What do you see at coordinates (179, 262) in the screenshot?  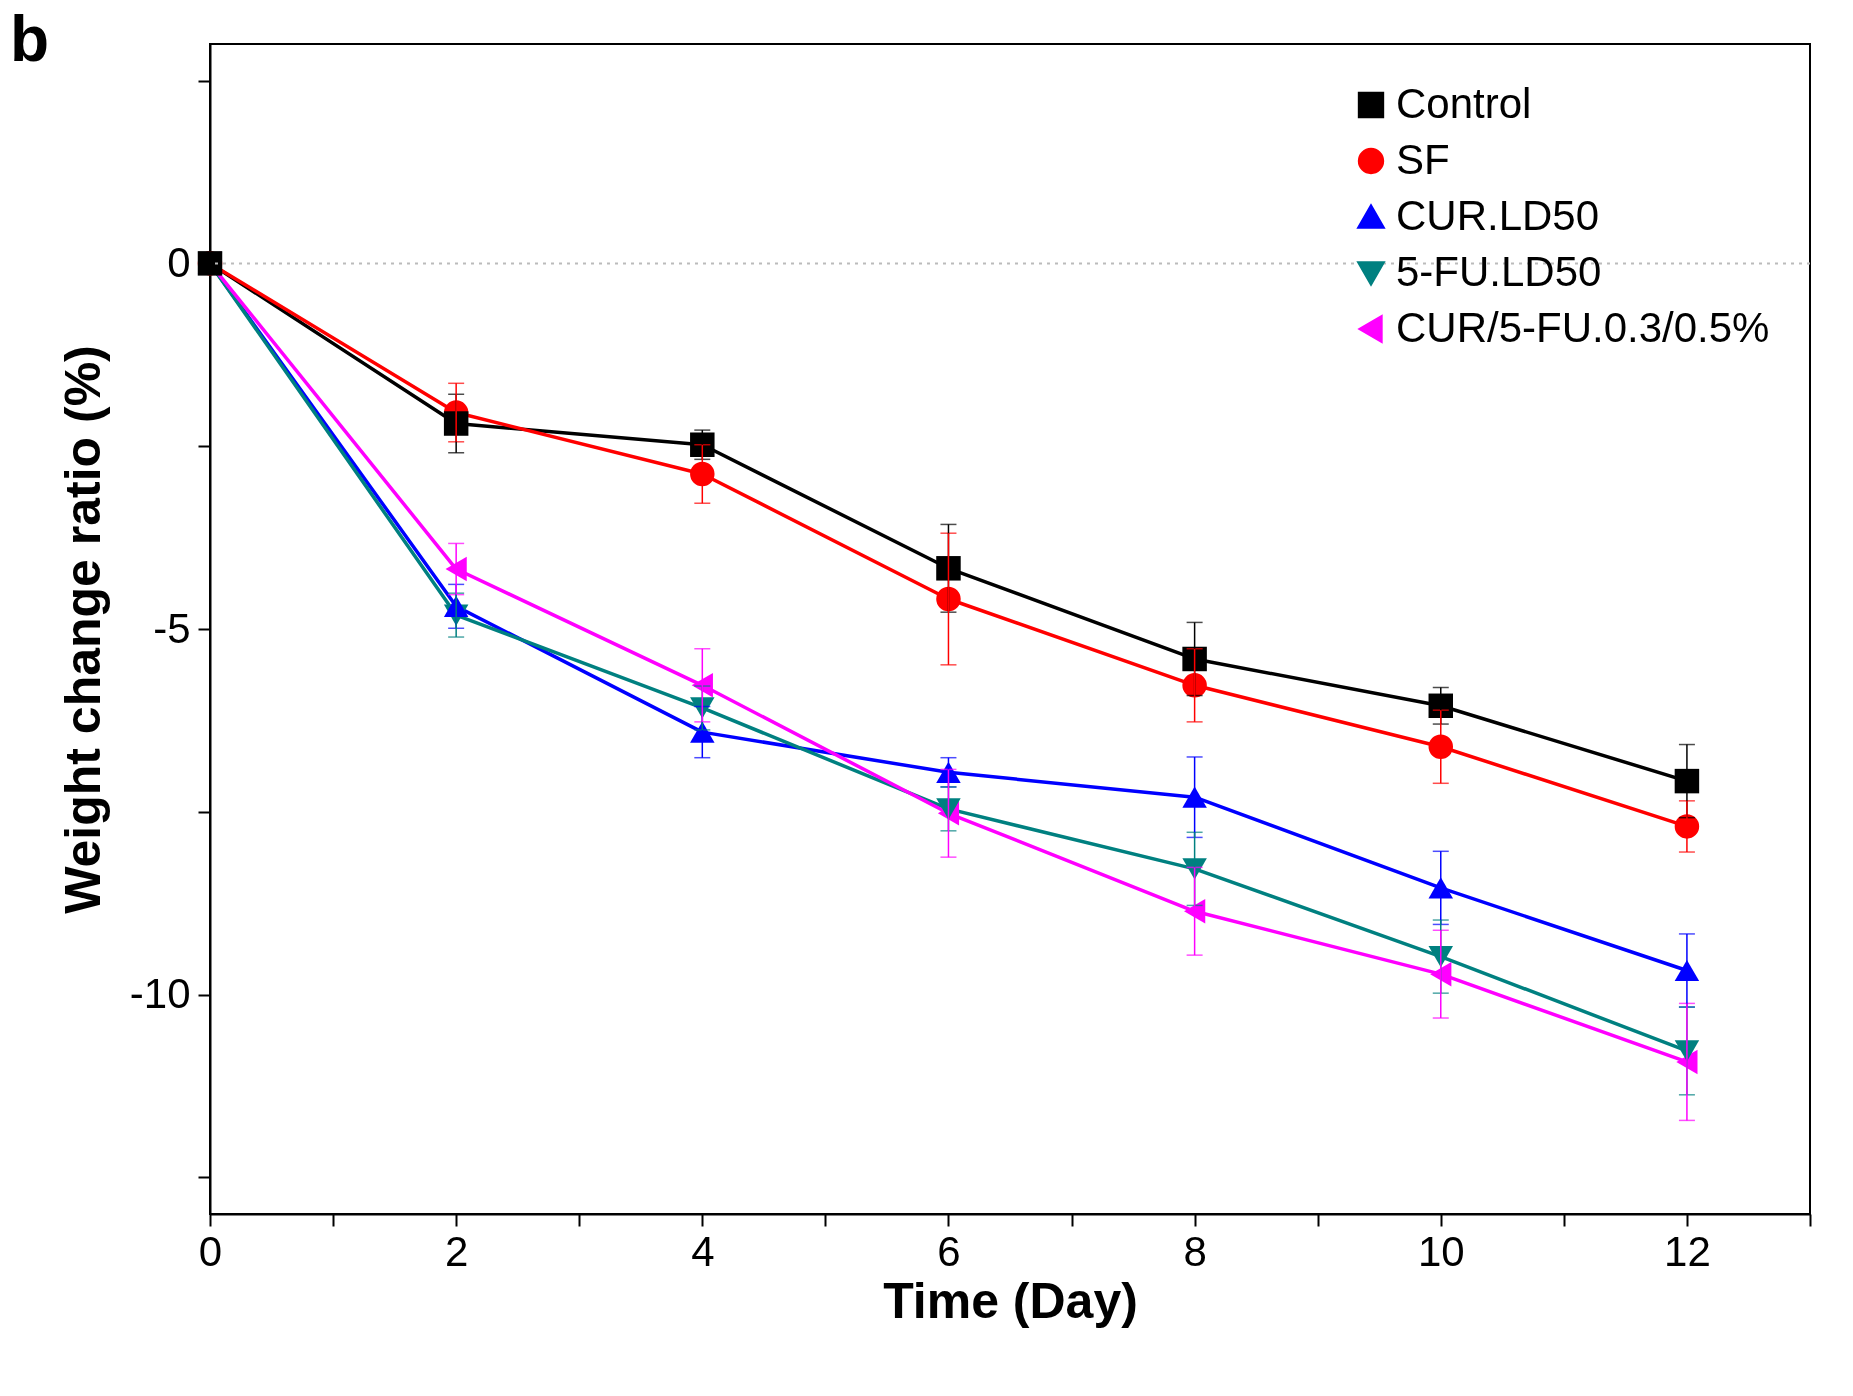 I see `y-tick-label: 0` at bounding box center [179, 262].